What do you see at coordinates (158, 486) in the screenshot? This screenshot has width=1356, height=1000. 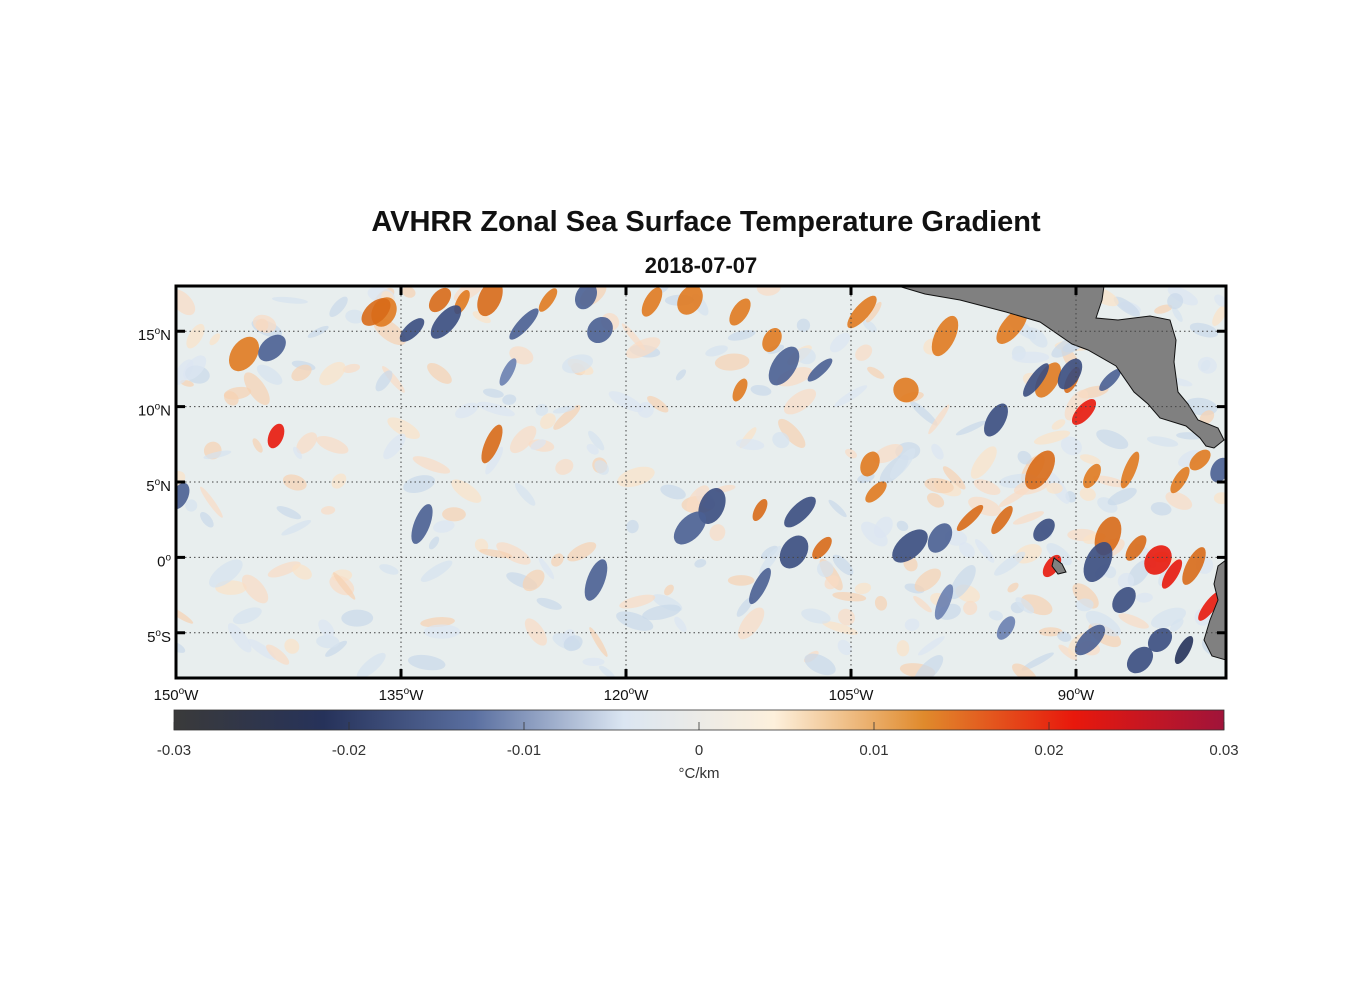 I see `lat-tick-label: 5oN` at bounding box center [158, 486].